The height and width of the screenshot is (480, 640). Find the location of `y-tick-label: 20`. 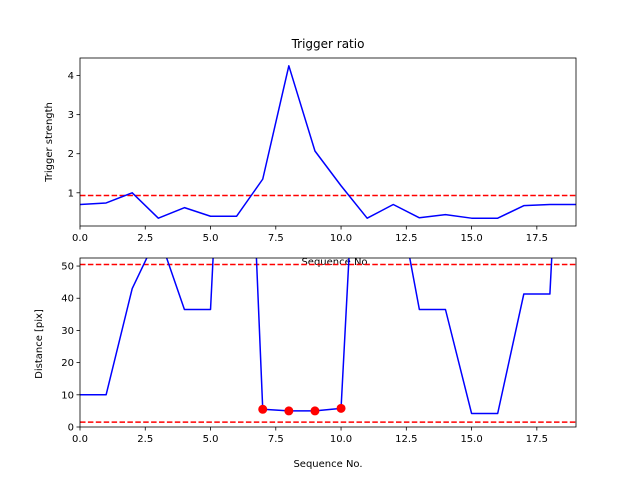

y-tick-label: 20 is located at coordinates (67, 363).